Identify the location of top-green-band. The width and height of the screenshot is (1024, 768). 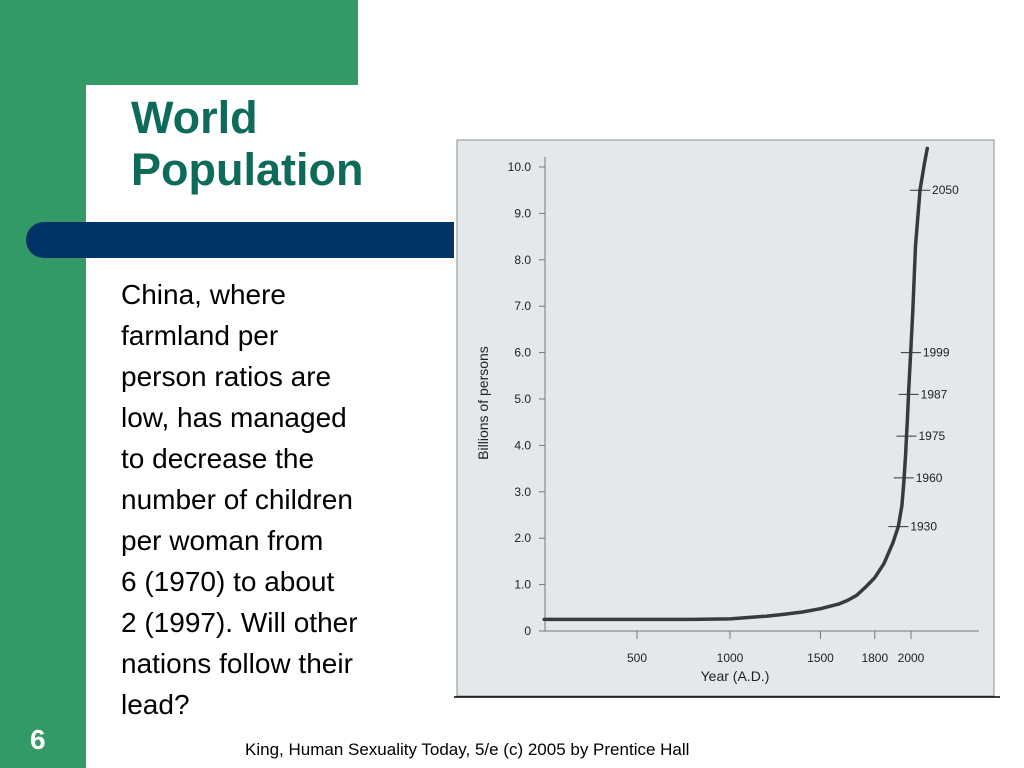
(179, 42).